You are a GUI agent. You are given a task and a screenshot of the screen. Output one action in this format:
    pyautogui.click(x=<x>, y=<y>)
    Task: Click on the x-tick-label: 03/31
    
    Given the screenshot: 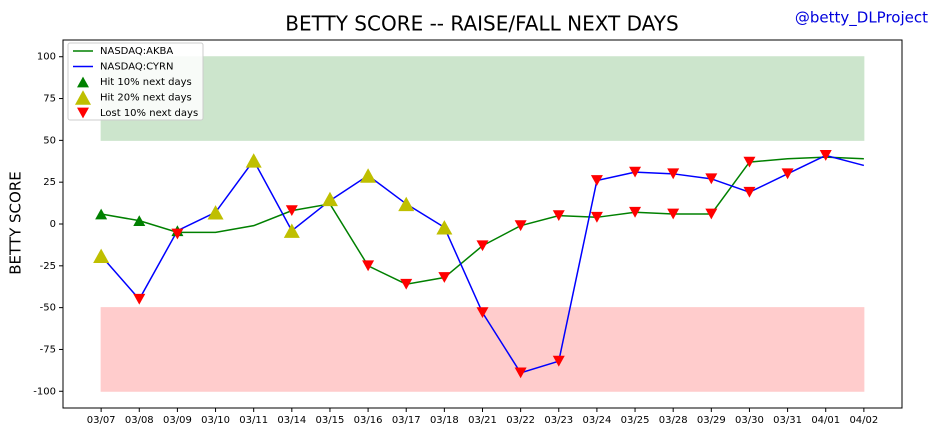 What is the action you would take?
    pyautogui.click(x=787, y=420)
    